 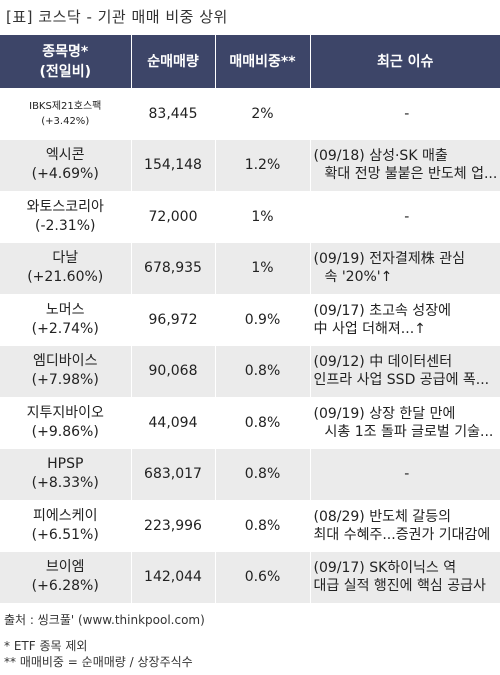 I want to click on table-row: HPSP (+8.33%) 683,017 0.8% -, so click(x=250, y=474).